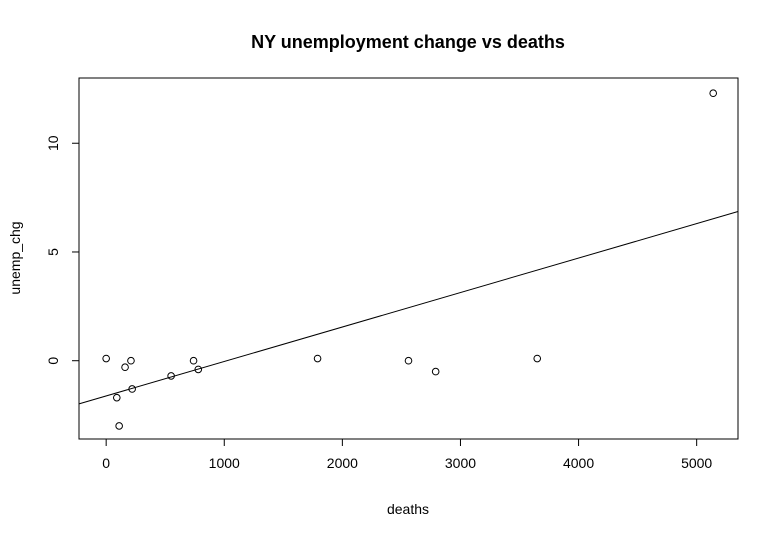  What do you see at coordinates (53, 143) in the screenshot?
I see `y-tick-label: 10` at bounding box center [53, 143].